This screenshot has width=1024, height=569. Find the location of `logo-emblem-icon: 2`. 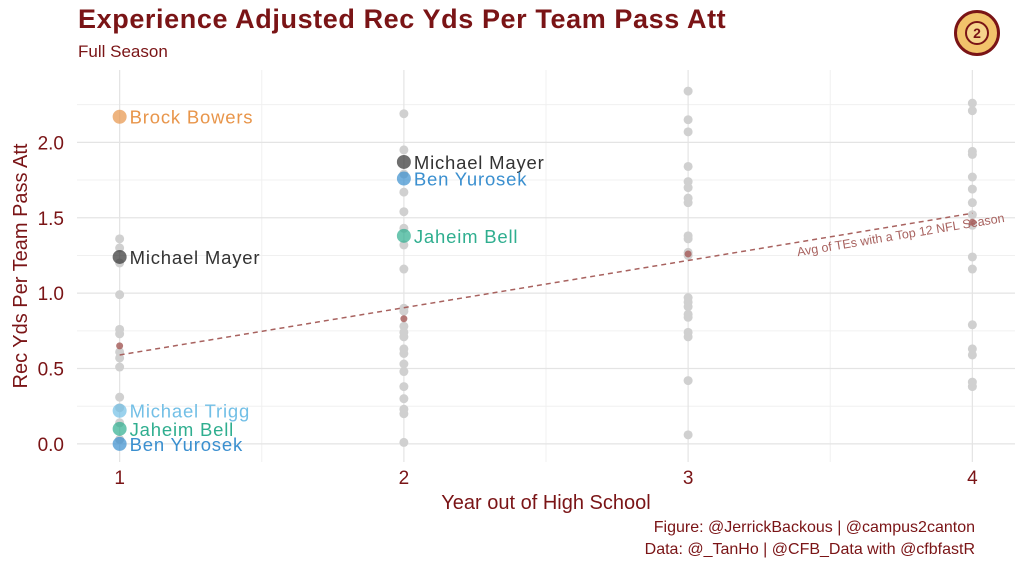

logo-emblem-icon: 2 is located at coordinates (977, 33).